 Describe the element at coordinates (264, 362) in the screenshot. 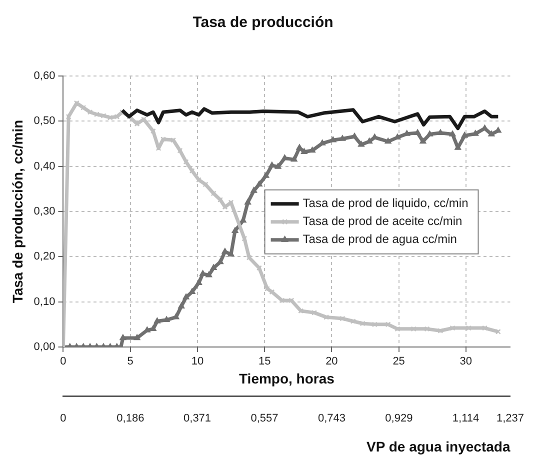

I see `x-tick-label: 15` at that location.